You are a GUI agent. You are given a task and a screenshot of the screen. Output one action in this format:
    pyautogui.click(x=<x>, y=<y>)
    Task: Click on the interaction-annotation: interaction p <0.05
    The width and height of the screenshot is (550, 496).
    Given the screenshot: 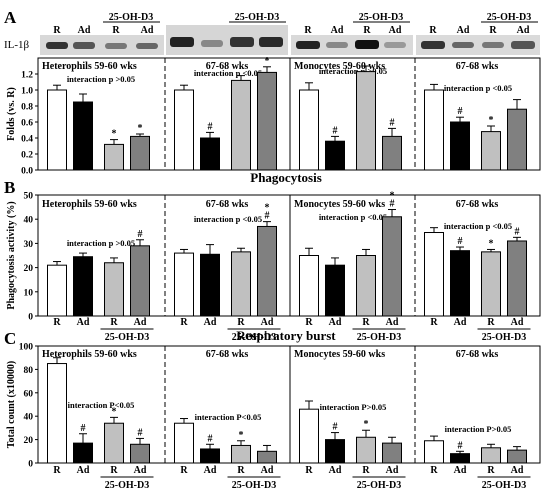 What is the action you would take?
    pyautogui.click(x=478, y=88)
    